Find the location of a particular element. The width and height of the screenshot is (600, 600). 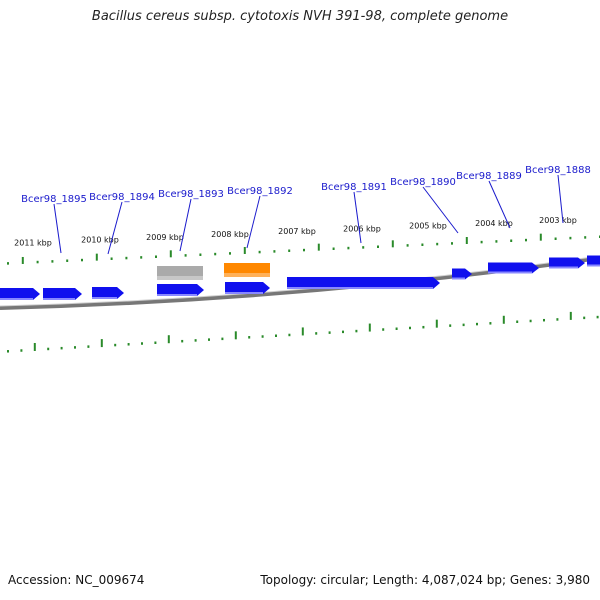

grey-feature is located at coordinates (180, 273).